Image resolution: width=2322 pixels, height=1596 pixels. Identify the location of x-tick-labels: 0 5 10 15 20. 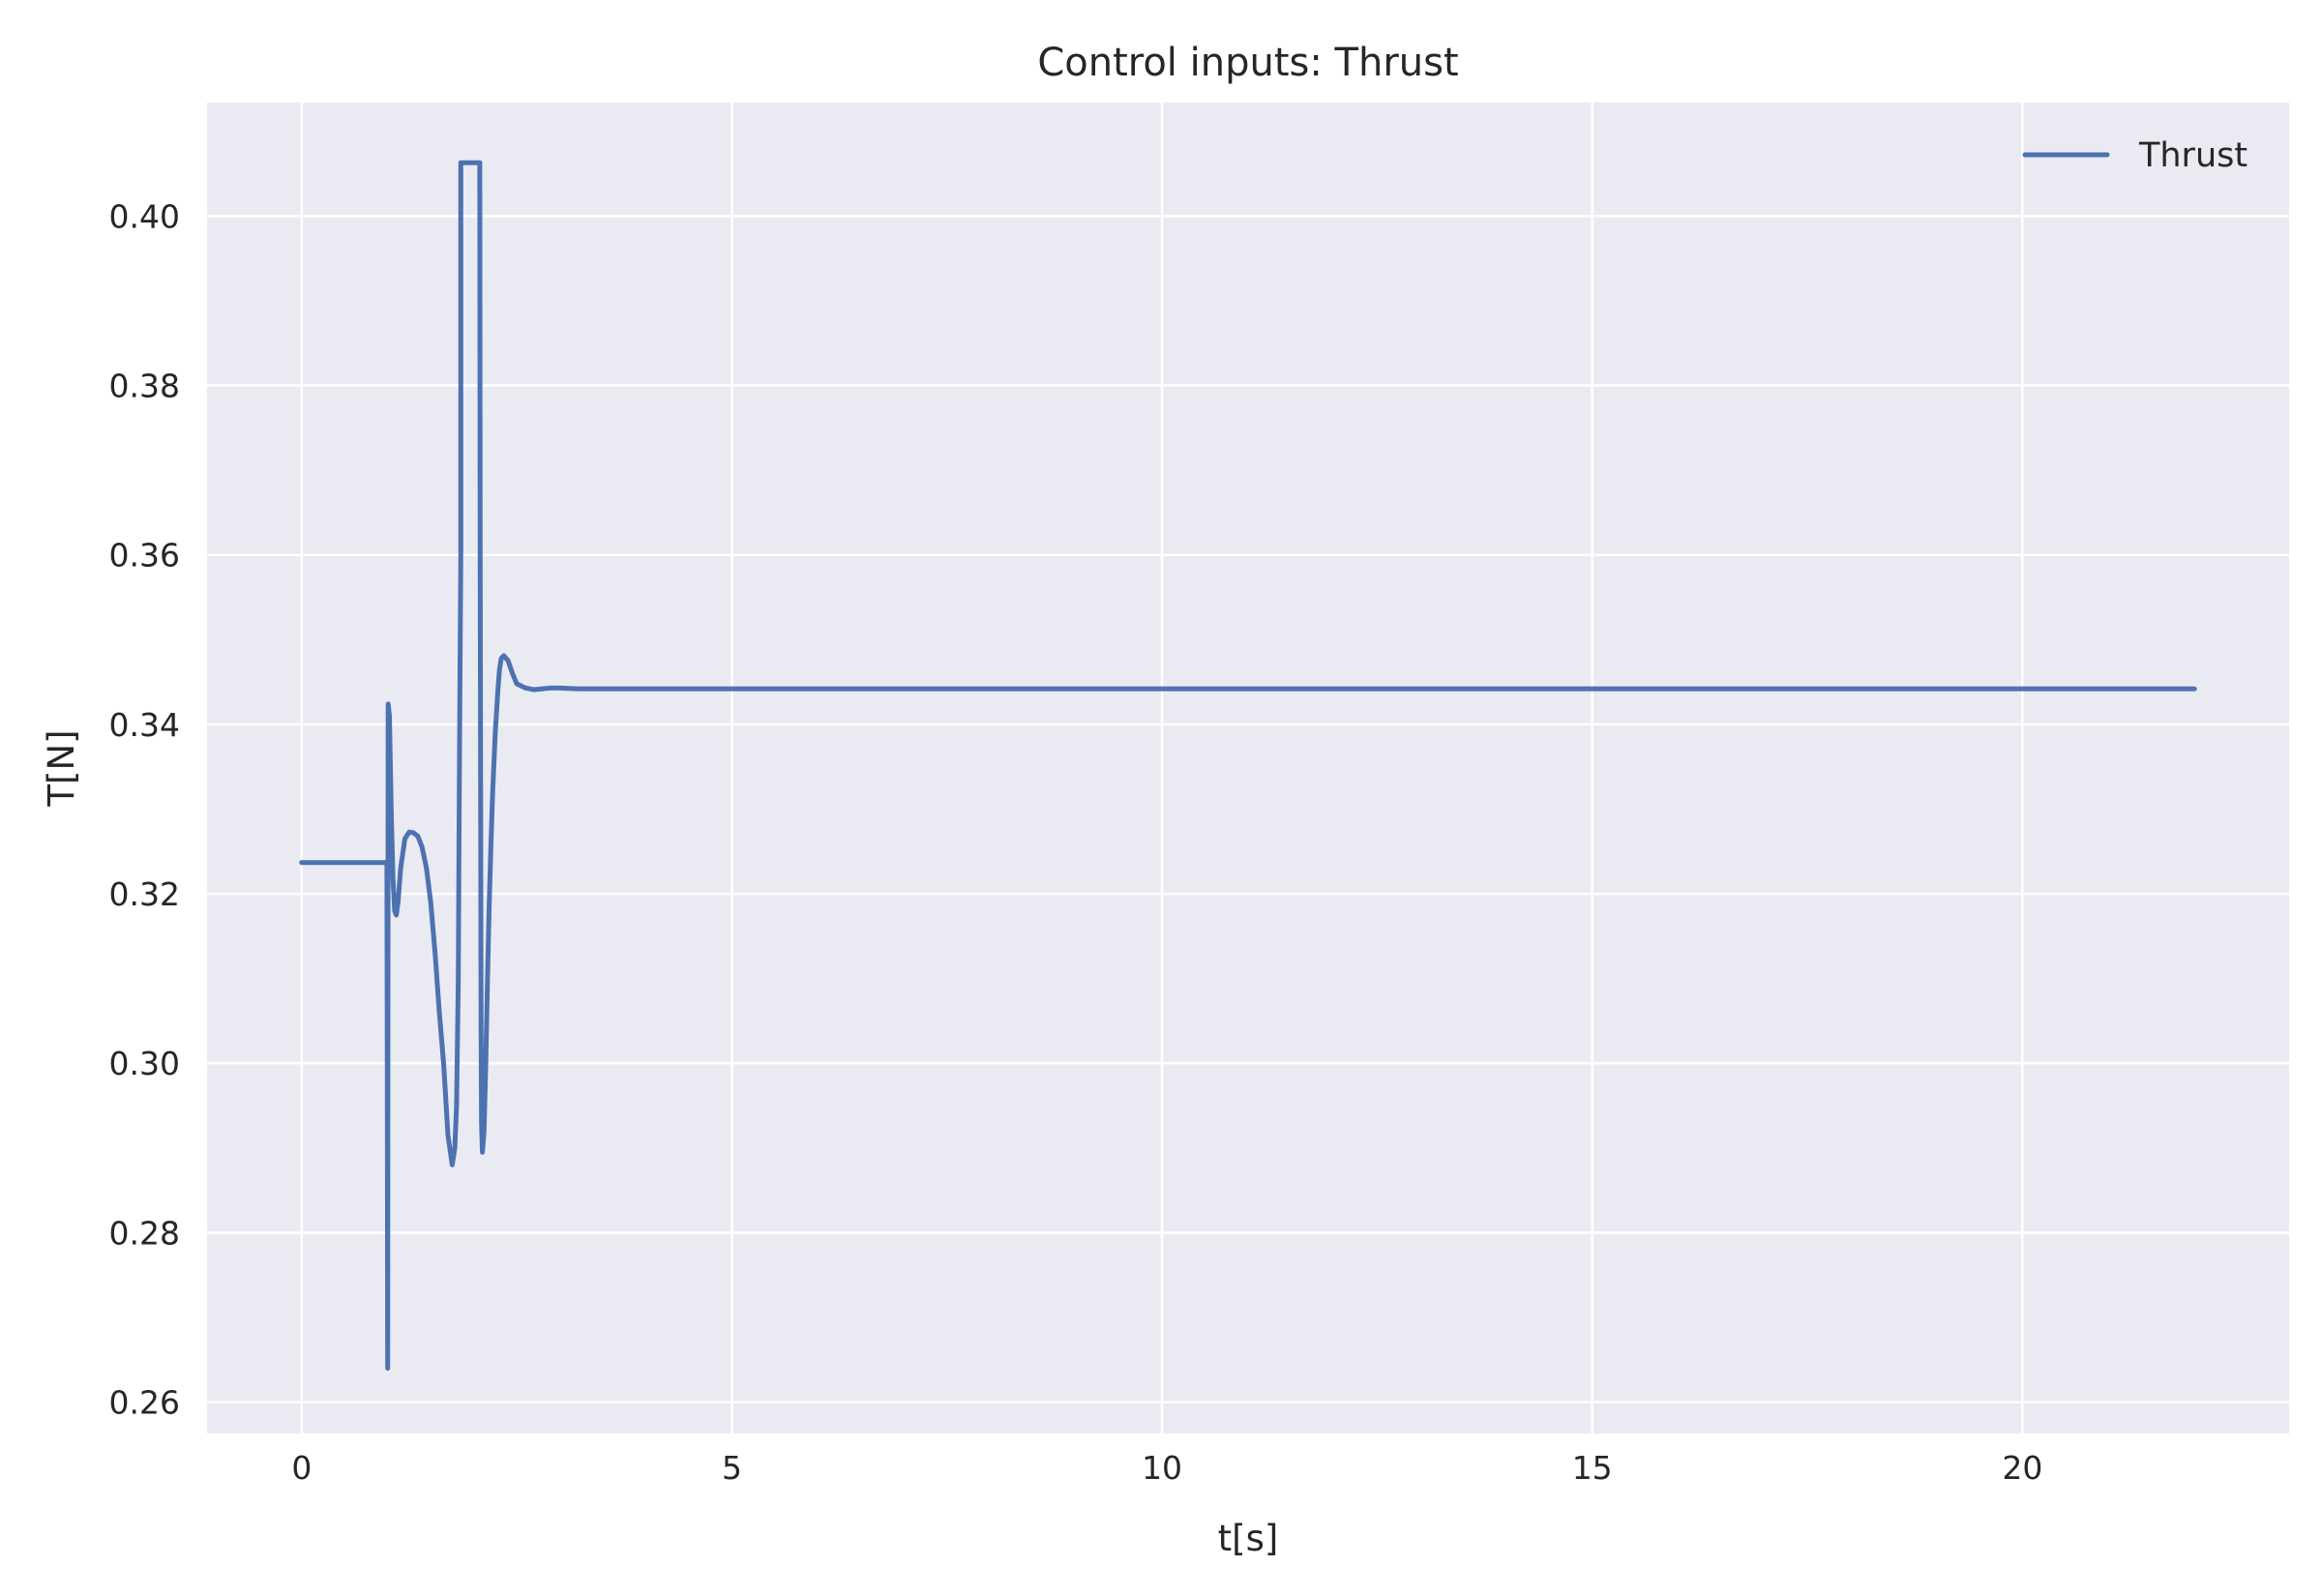
(1166, 1468).